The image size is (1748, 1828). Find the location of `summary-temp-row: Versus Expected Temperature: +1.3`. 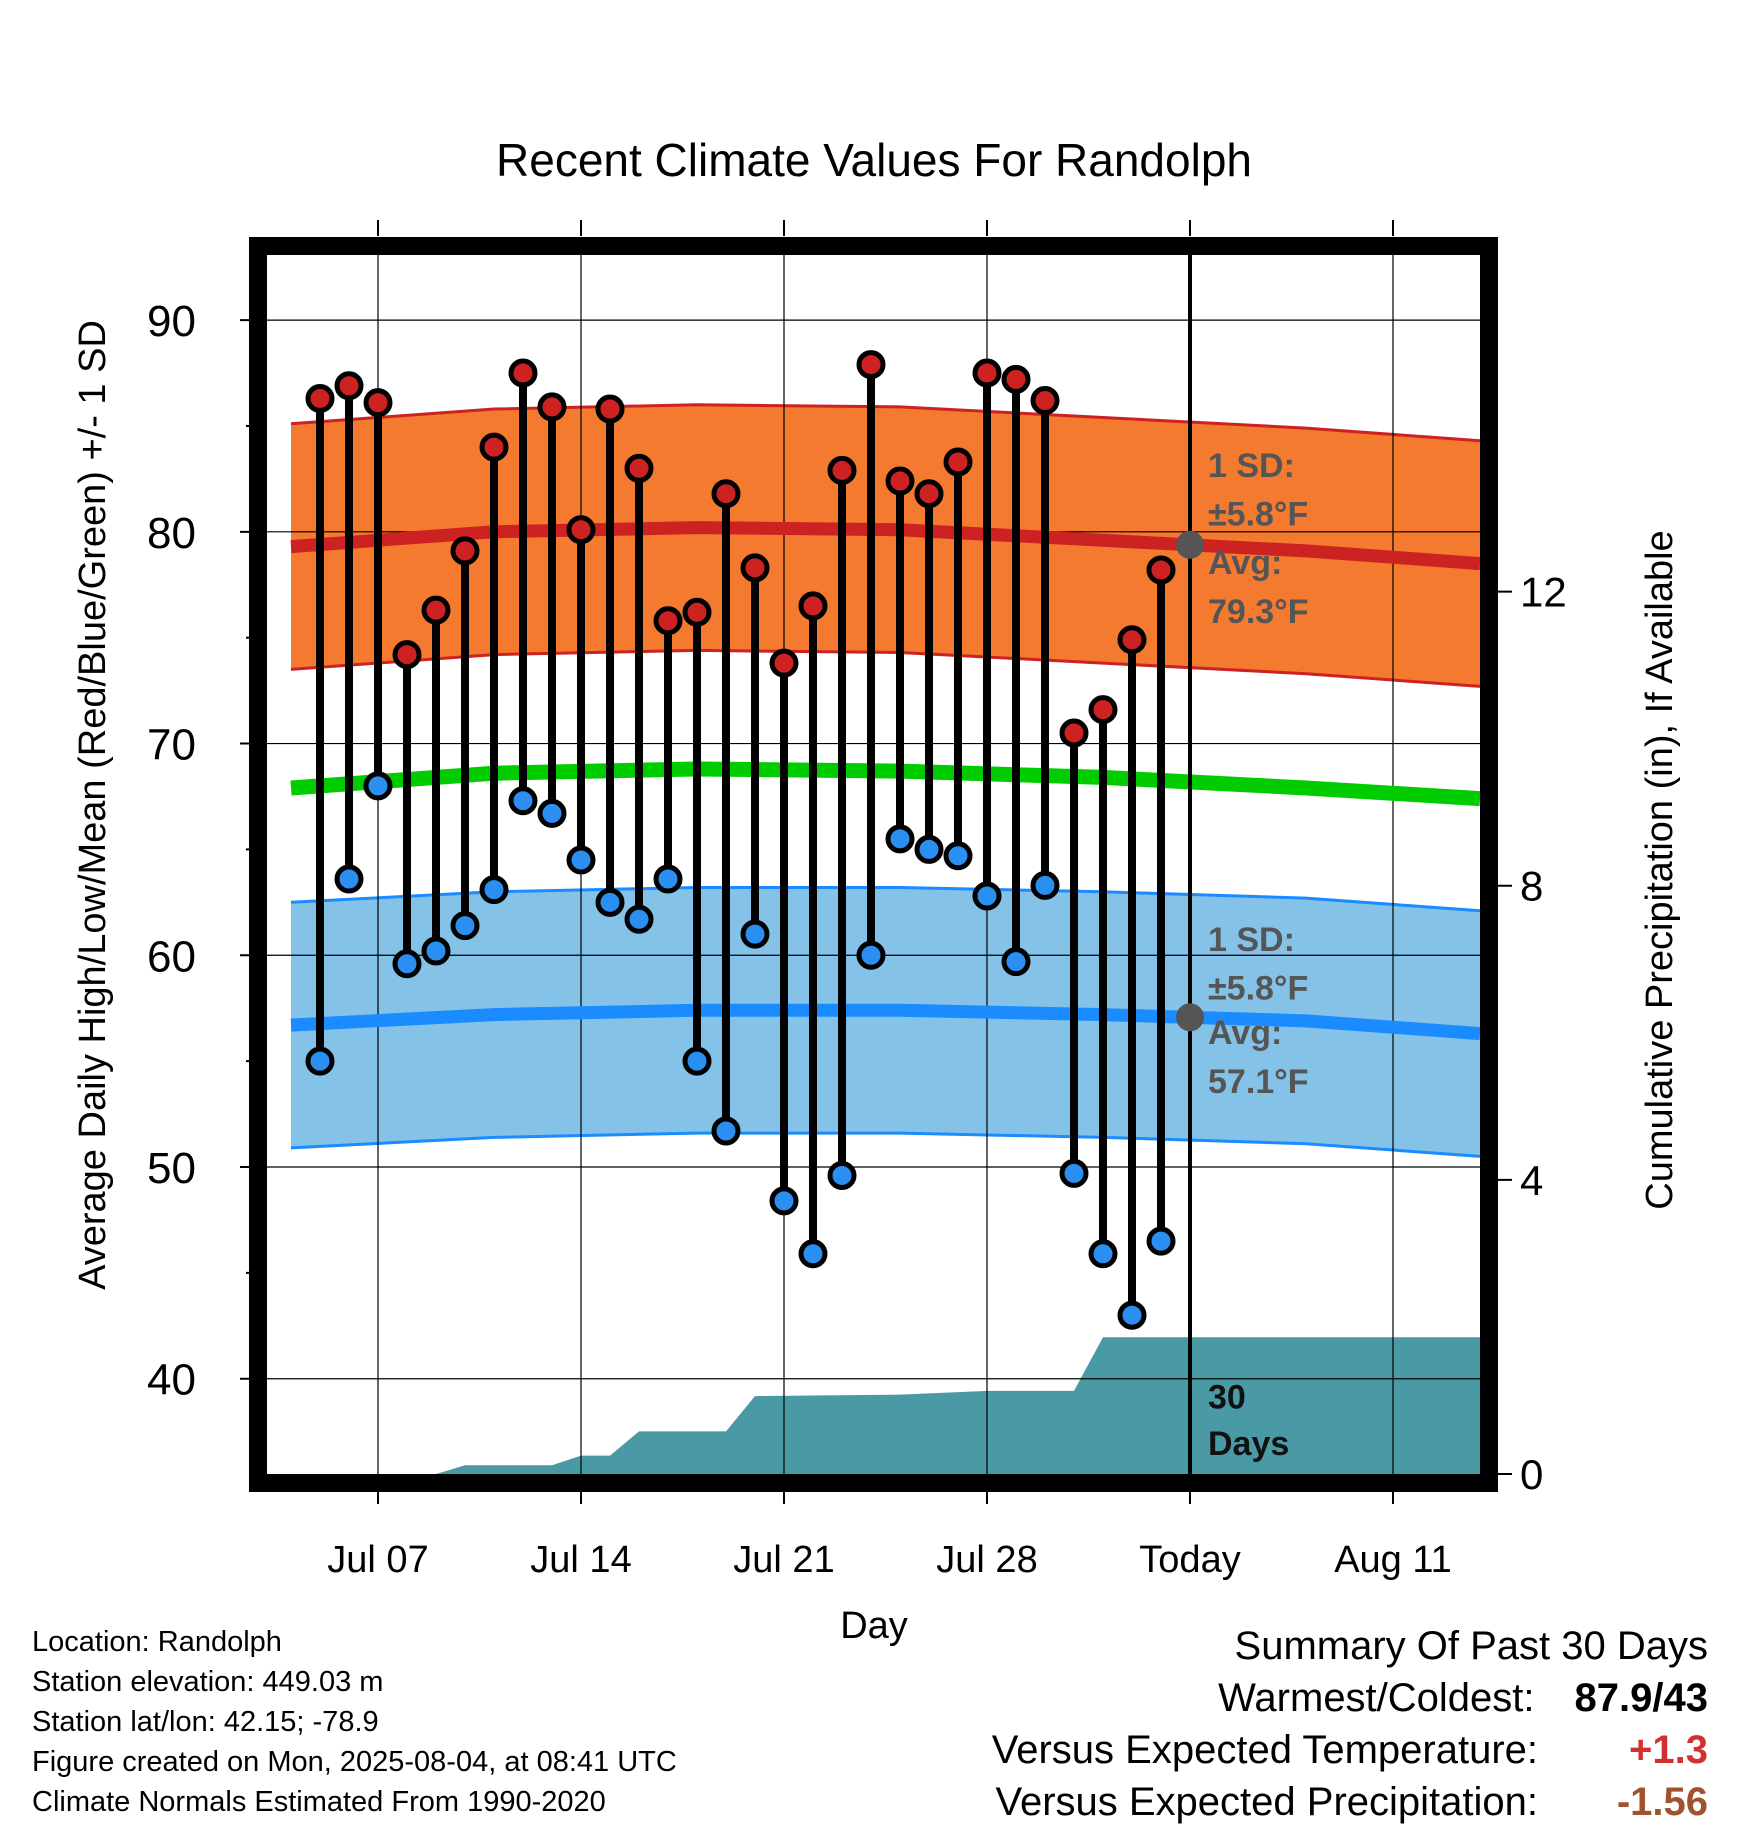

summary-temp-row: Versus Expected Temperature: +1.3 is located at coordinates (1350, 1750).